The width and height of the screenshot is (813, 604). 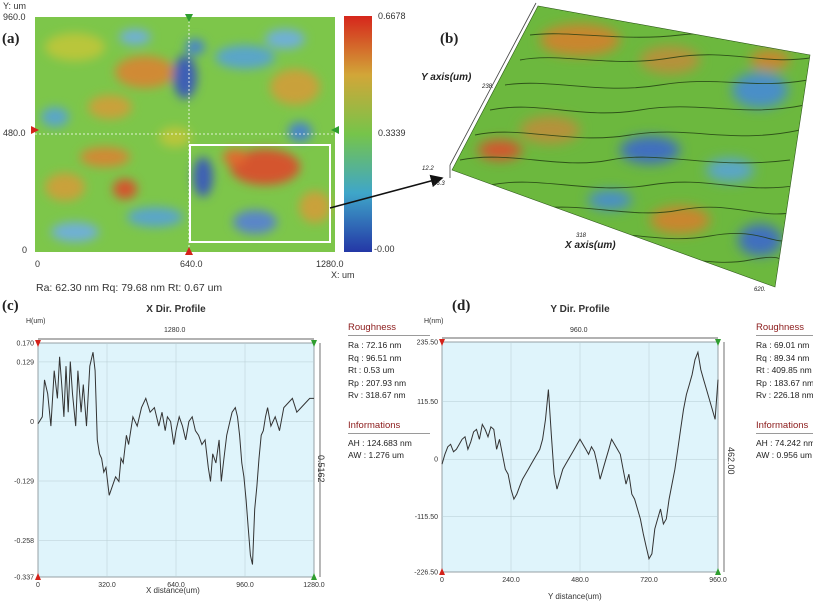 What do you see at coordinates (175, 330) in the screenshot?
I see `x-profile-span-label: 1280.0` at bounding box center [175, 330].